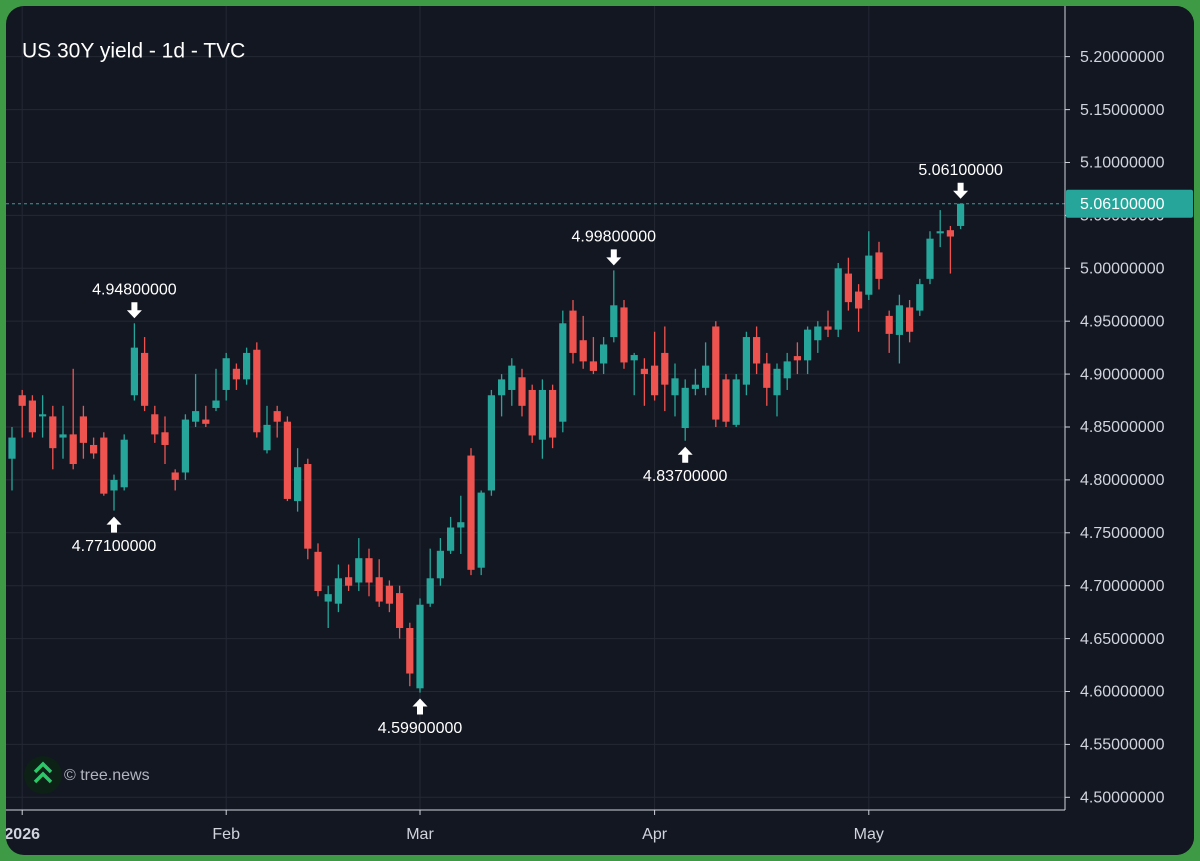  Describe the element at coordinates (133, 51) in the screenshot. I see `chart-title: US 30Y yield - 1d - TVC` at that location.